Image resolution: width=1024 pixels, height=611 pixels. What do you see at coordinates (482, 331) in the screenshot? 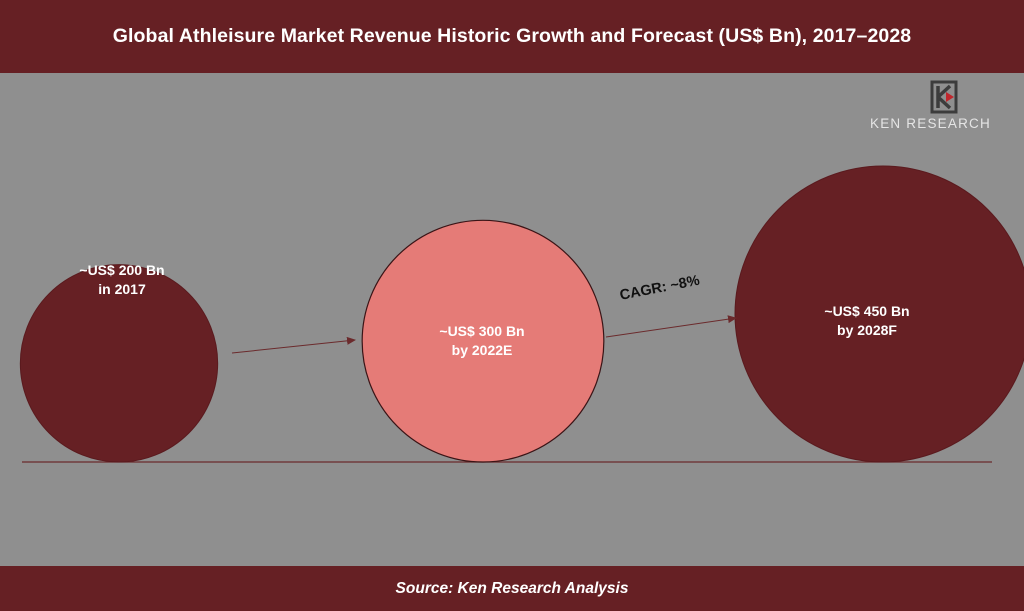
I see `bubble-value-2022: ~US$ 300 Bn` at bounding box center [482, 331].